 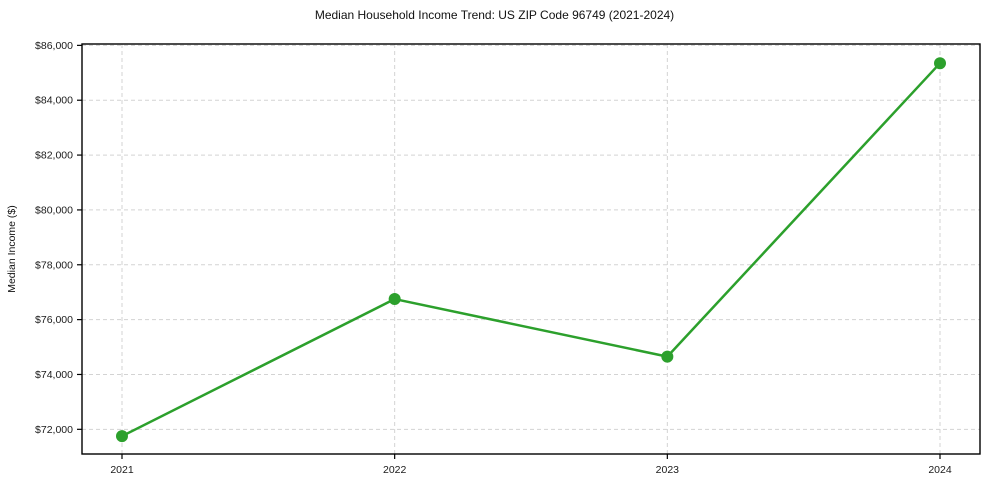 What do you see at coordinates (54, 210) in the screenshot?
I see `y-tick-label: $80,000` at bounding box center [54, 210].